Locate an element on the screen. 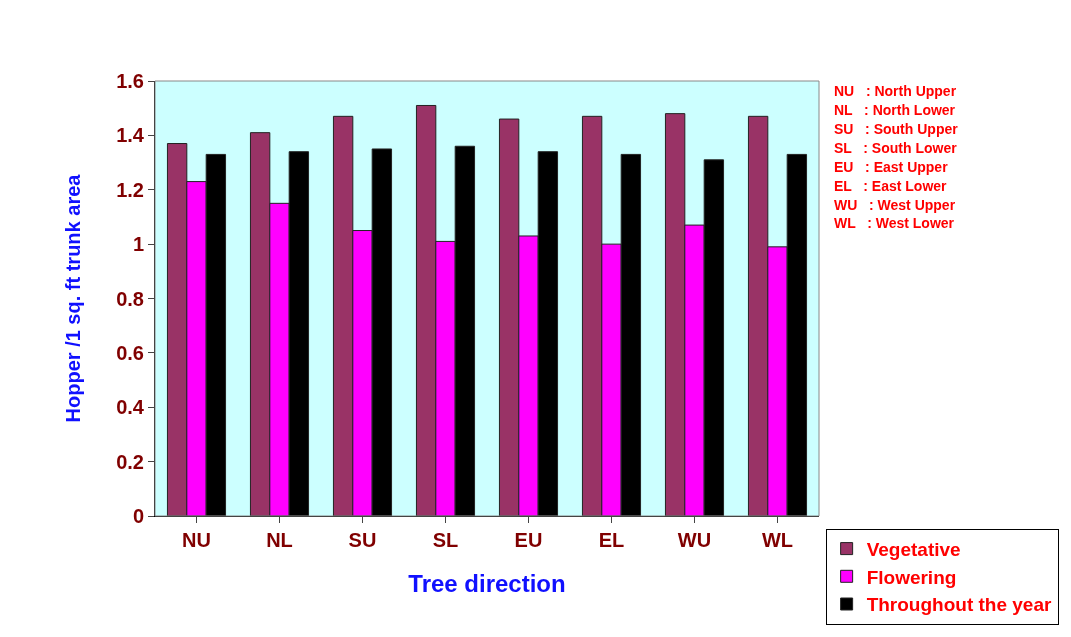 This screenshot has height=637, width=1071. text: EL : East Lower is located at coordinates (891, 186).